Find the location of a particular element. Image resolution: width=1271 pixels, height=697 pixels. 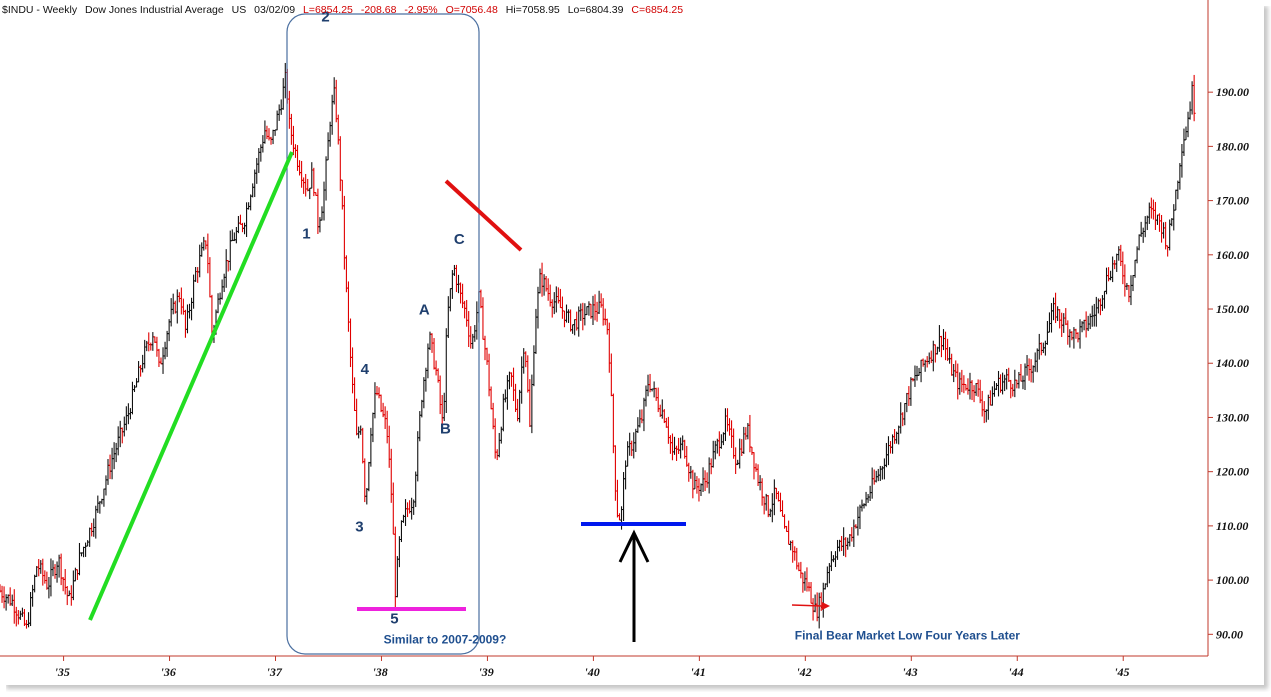

x-tick-label: '37 is located at coordinates (275, 672).